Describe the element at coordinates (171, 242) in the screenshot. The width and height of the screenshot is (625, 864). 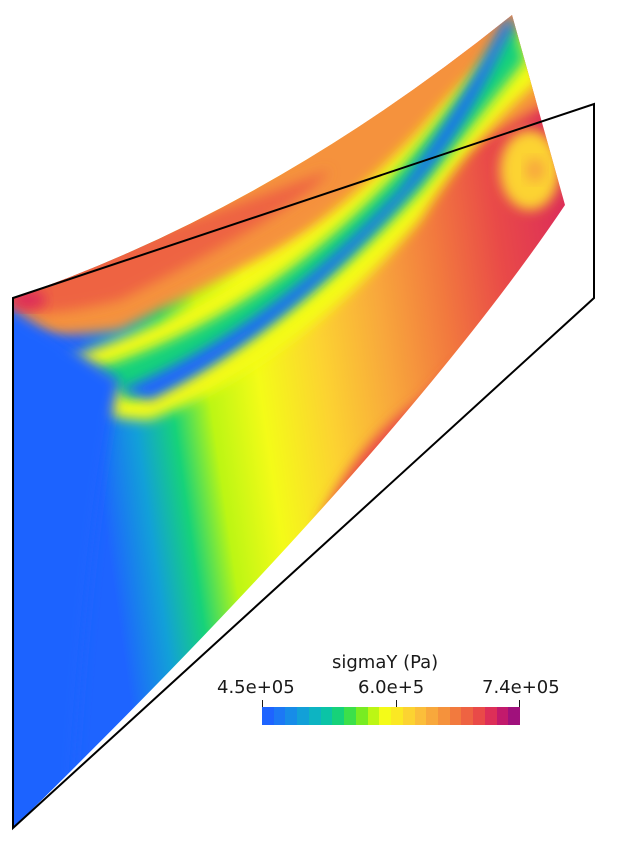
I see `top-red-band` at that location.